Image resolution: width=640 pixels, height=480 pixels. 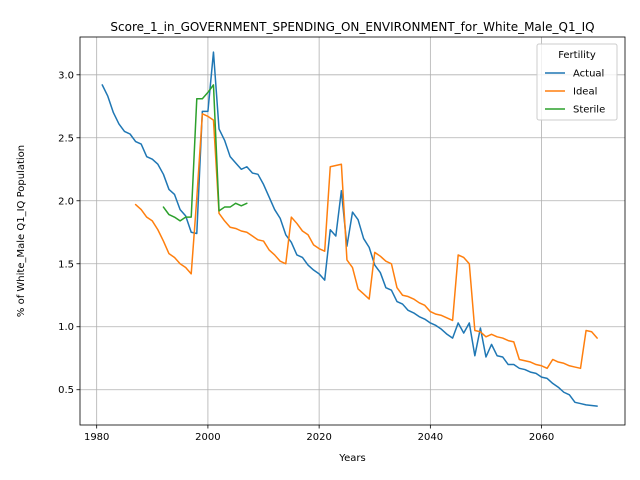 I want to click on y-tick-label: 3.0, so click(x=66, y=75).